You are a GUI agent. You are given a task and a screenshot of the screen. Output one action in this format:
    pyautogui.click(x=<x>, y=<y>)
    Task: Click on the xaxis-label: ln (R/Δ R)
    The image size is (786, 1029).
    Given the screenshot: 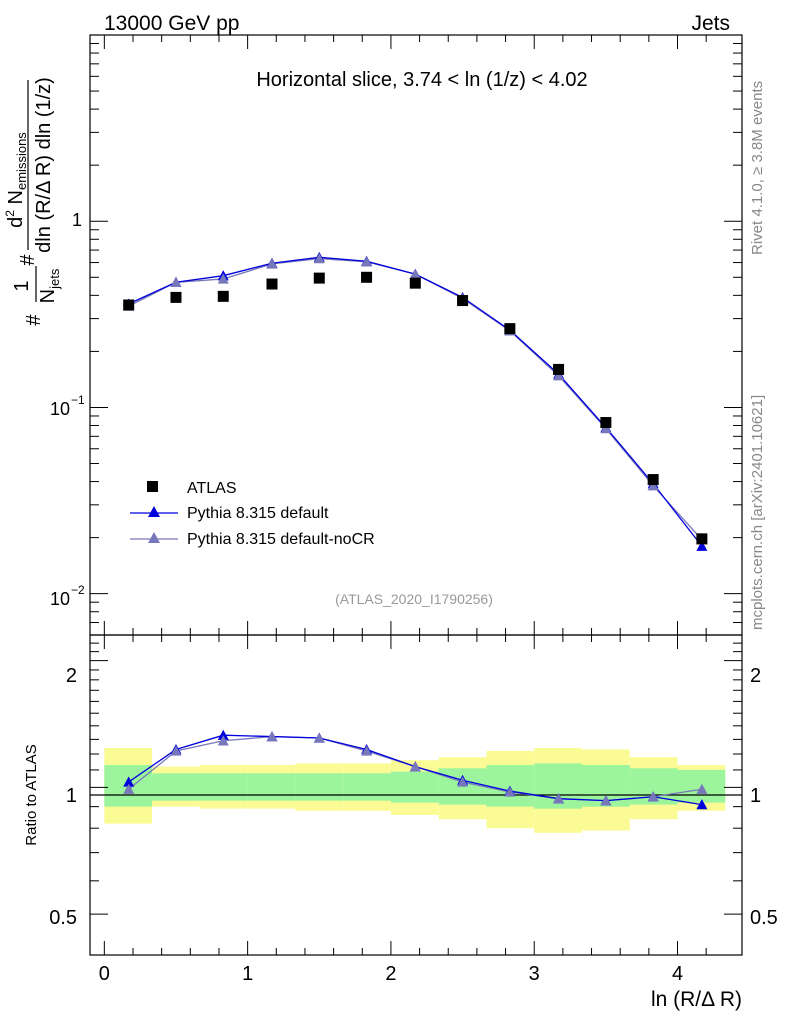 What is the action you would take?
    pyautogui.click(x=696, y=999)
    